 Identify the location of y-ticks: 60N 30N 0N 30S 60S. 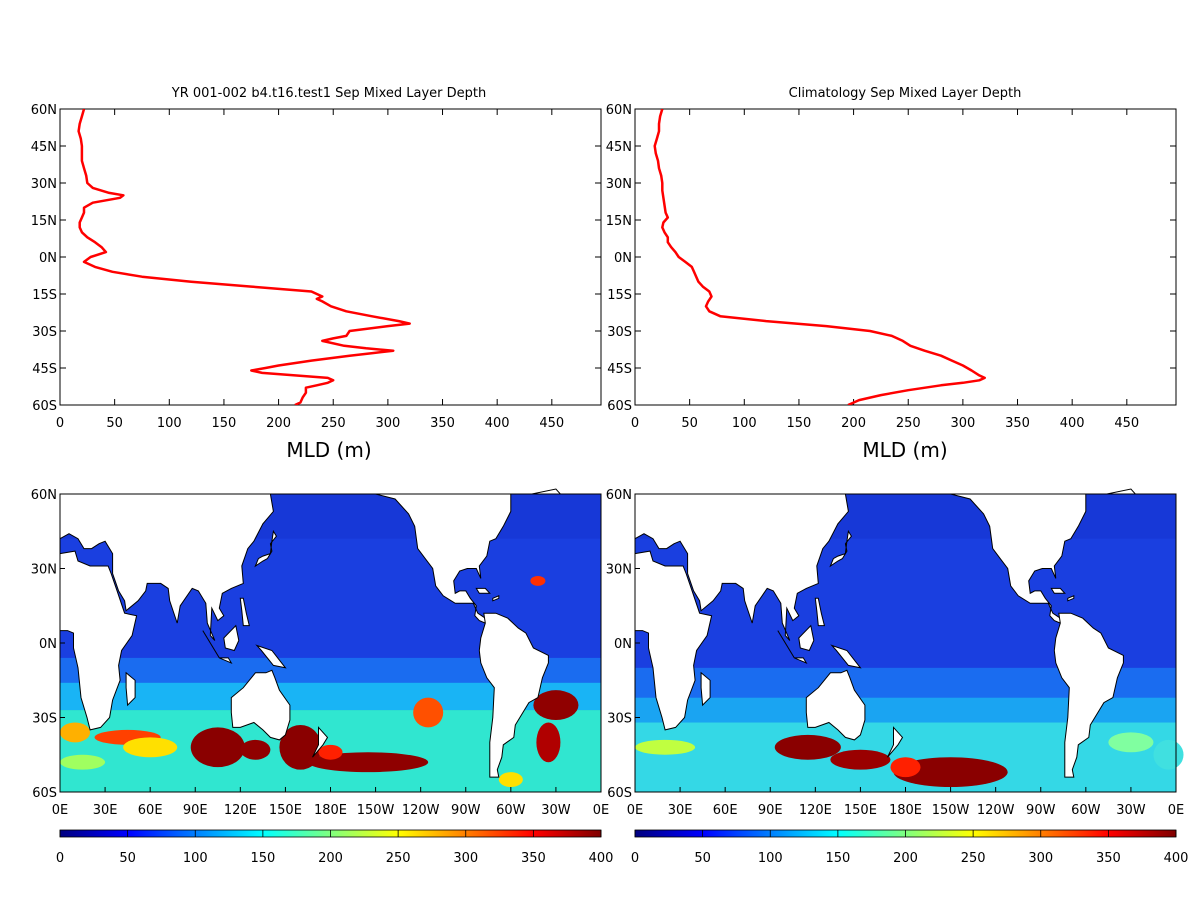
(623, 644).